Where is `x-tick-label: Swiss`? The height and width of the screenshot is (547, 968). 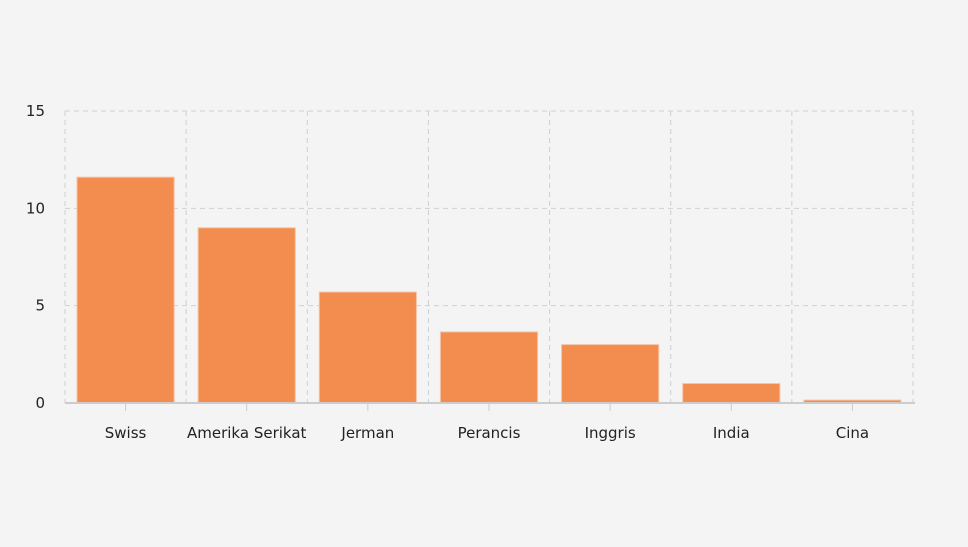
x-tick-label: Swiss is located at coordinates (126, 433).